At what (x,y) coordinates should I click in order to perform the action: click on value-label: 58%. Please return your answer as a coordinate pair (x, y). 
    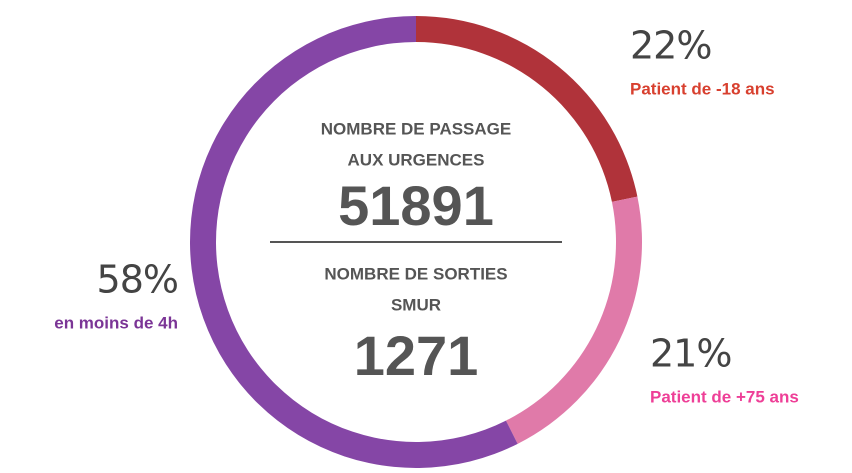
    Looking at the image, I should click on (137, 280).